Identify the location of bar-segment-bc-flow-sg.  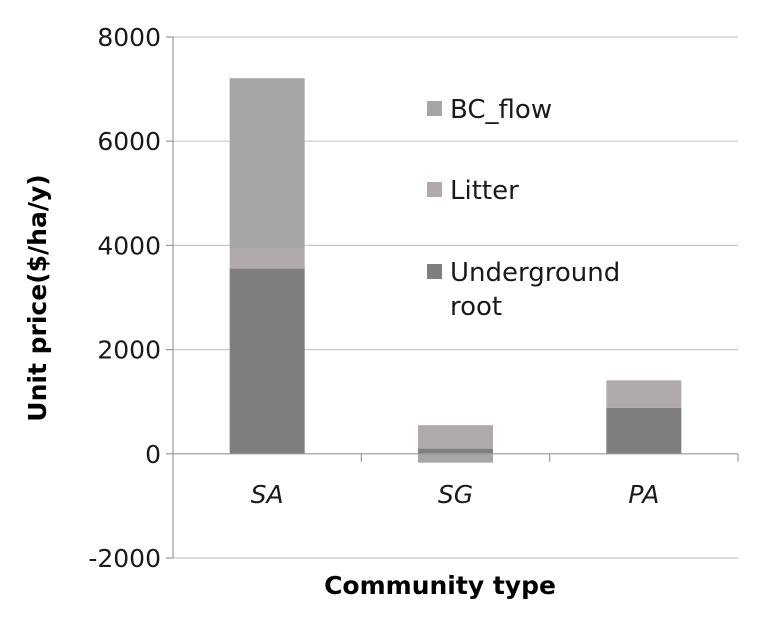
(455, 458).